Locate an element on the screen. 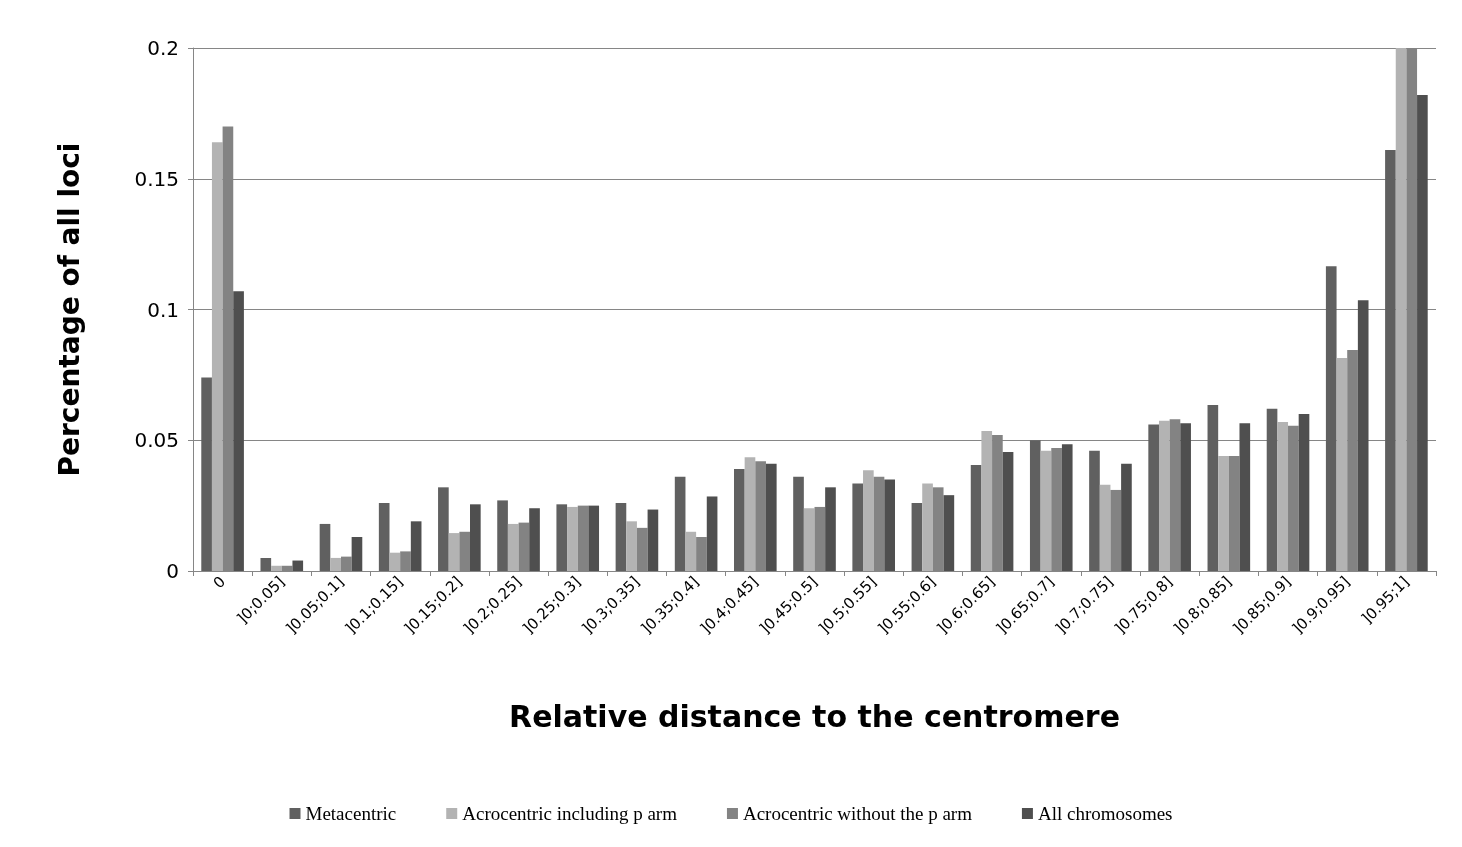  legend-label: Acrocentric including p arm is located at coordinates (570, 813).